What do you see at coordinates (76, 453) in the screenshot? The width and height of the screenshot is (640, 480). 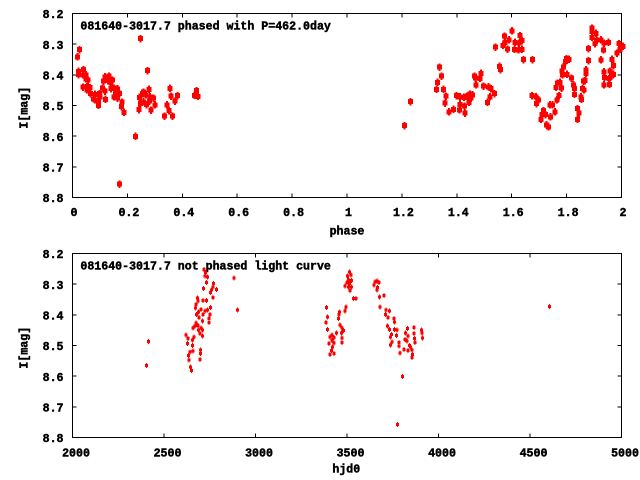 I see `svg-text: 2000` at bounding box center [76, 453].